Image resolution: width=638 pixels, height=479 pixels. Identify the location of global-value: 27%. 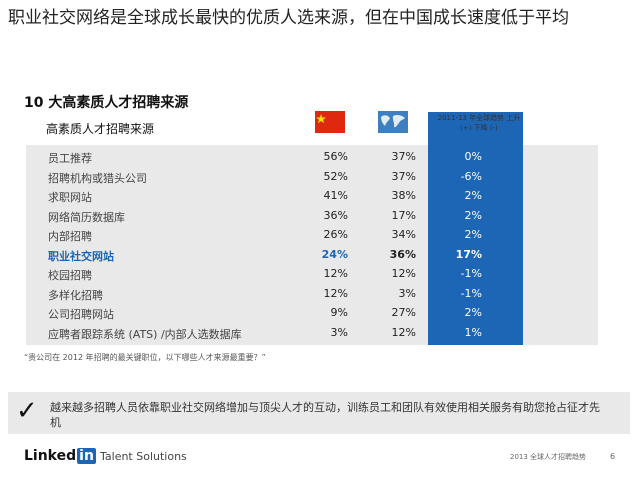
(403, 312).